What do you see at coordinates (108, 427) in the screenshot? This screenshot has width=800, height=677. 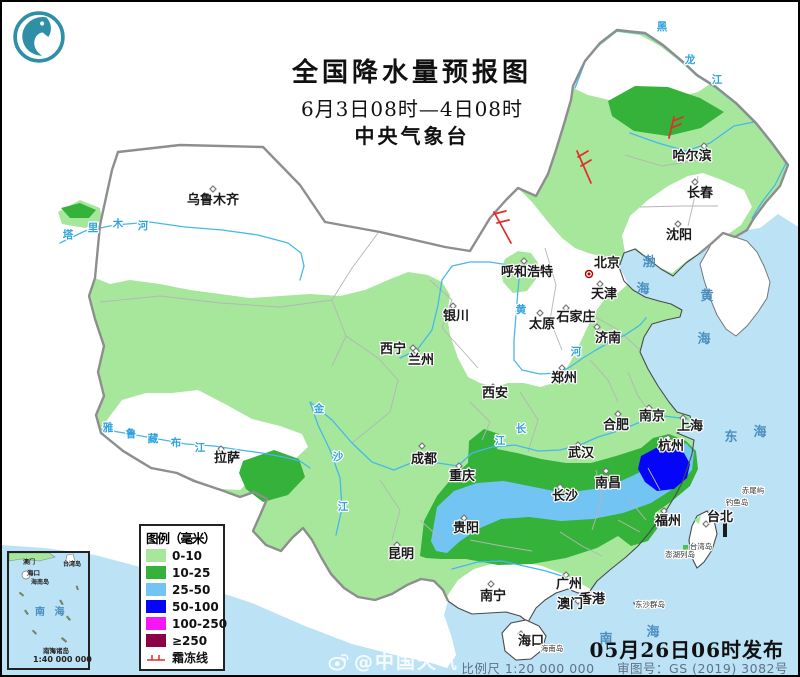 I see `river-label: 雅` at bounding box center [108, 427].